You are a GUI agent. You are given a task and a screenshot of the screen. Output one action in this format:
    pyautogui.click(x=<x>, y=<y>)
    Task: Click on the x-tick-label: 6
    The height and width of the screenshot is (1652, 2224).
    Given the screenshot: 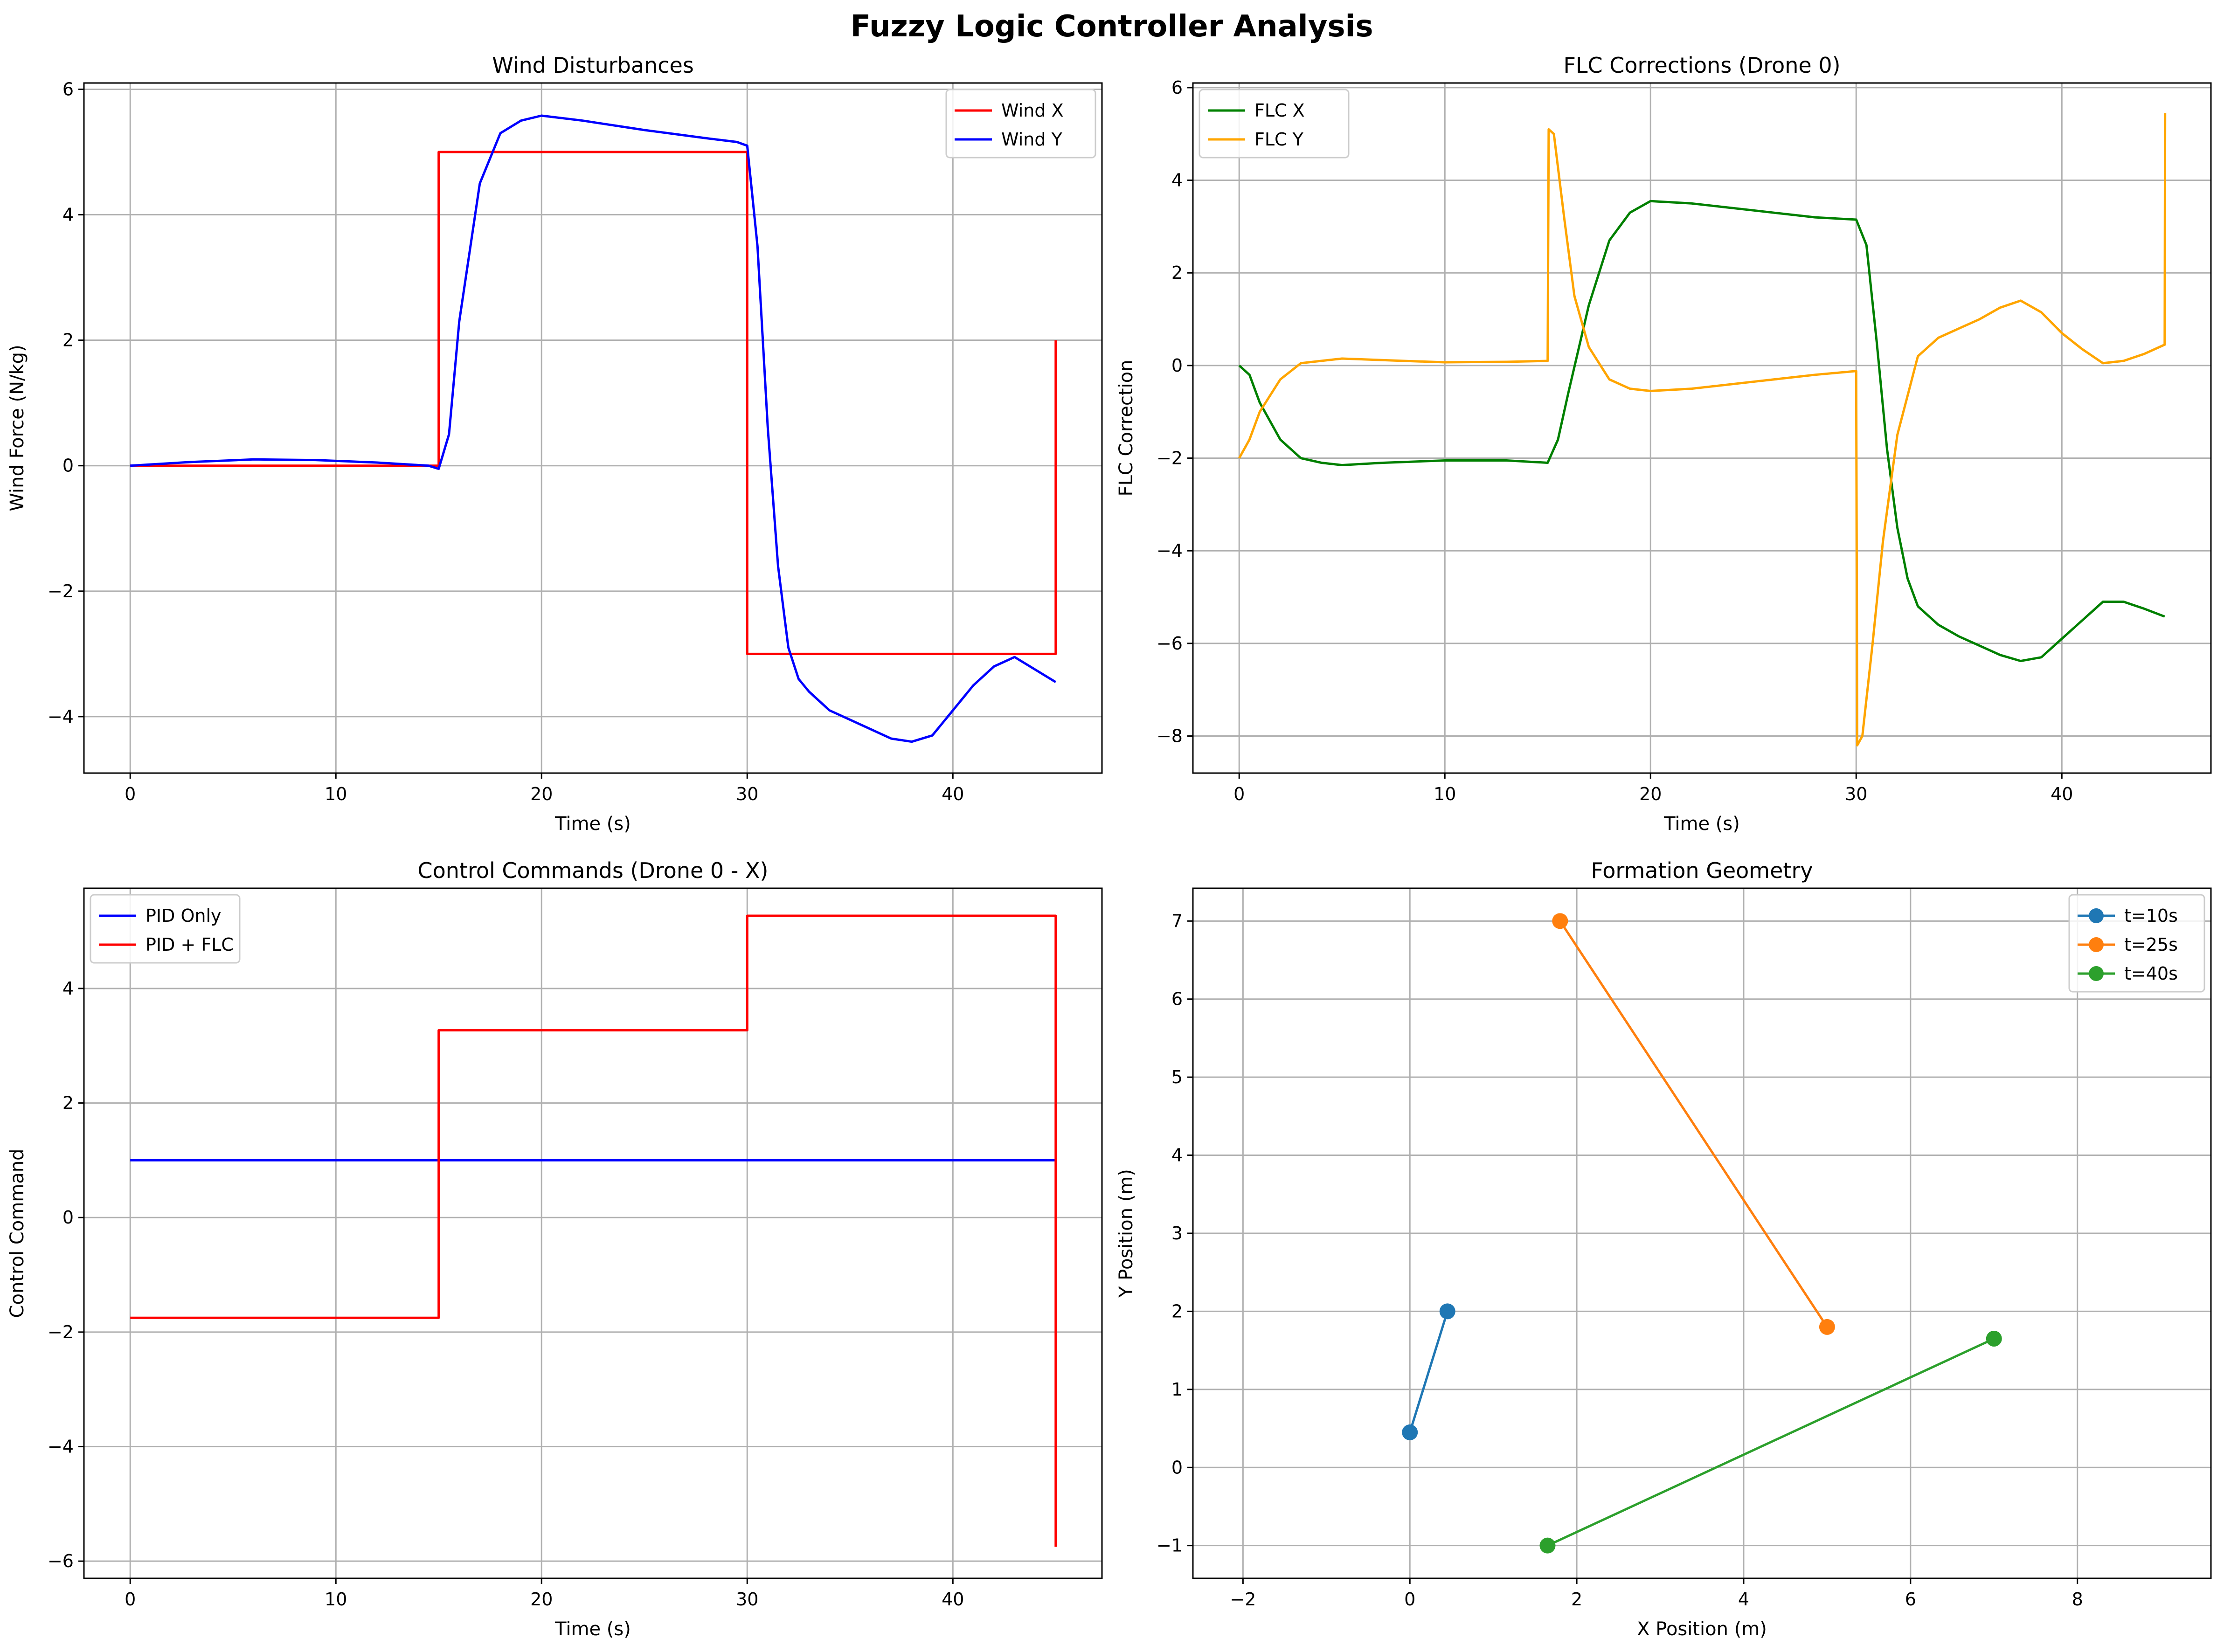 What is the action you would take?
    pyautogui.click(x=1910, y=1599)
    